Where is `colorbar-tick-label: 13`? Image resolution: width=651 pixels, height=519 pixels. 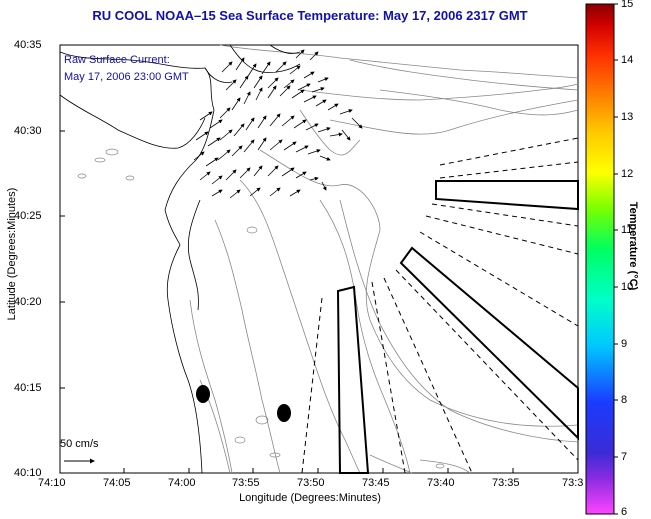 colorbar-tick-label: 13 is located at coordinates (627, 117).